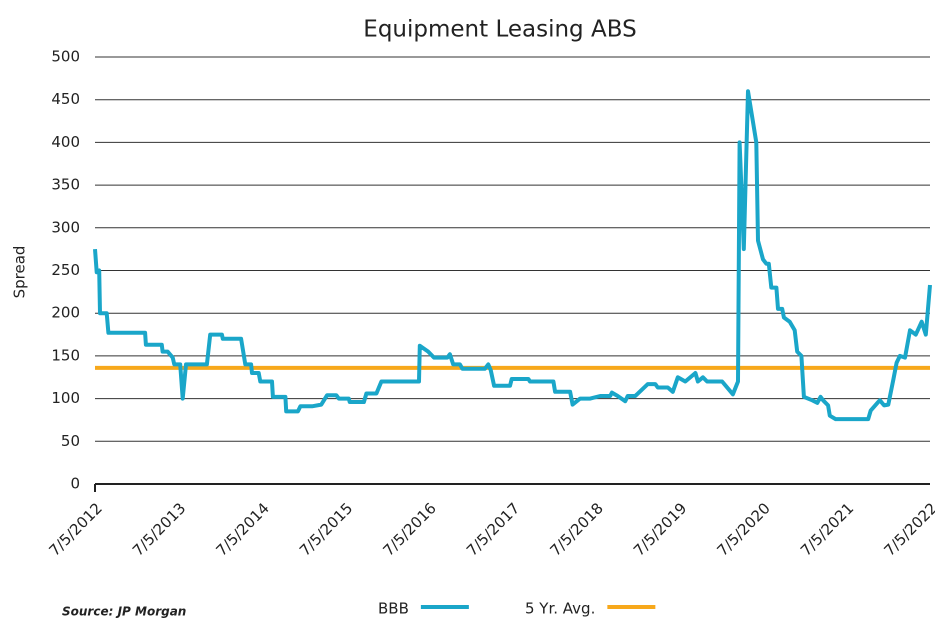 The image size is (935, 623). I want to click on y-tick-label: 250, so click(65, 270).